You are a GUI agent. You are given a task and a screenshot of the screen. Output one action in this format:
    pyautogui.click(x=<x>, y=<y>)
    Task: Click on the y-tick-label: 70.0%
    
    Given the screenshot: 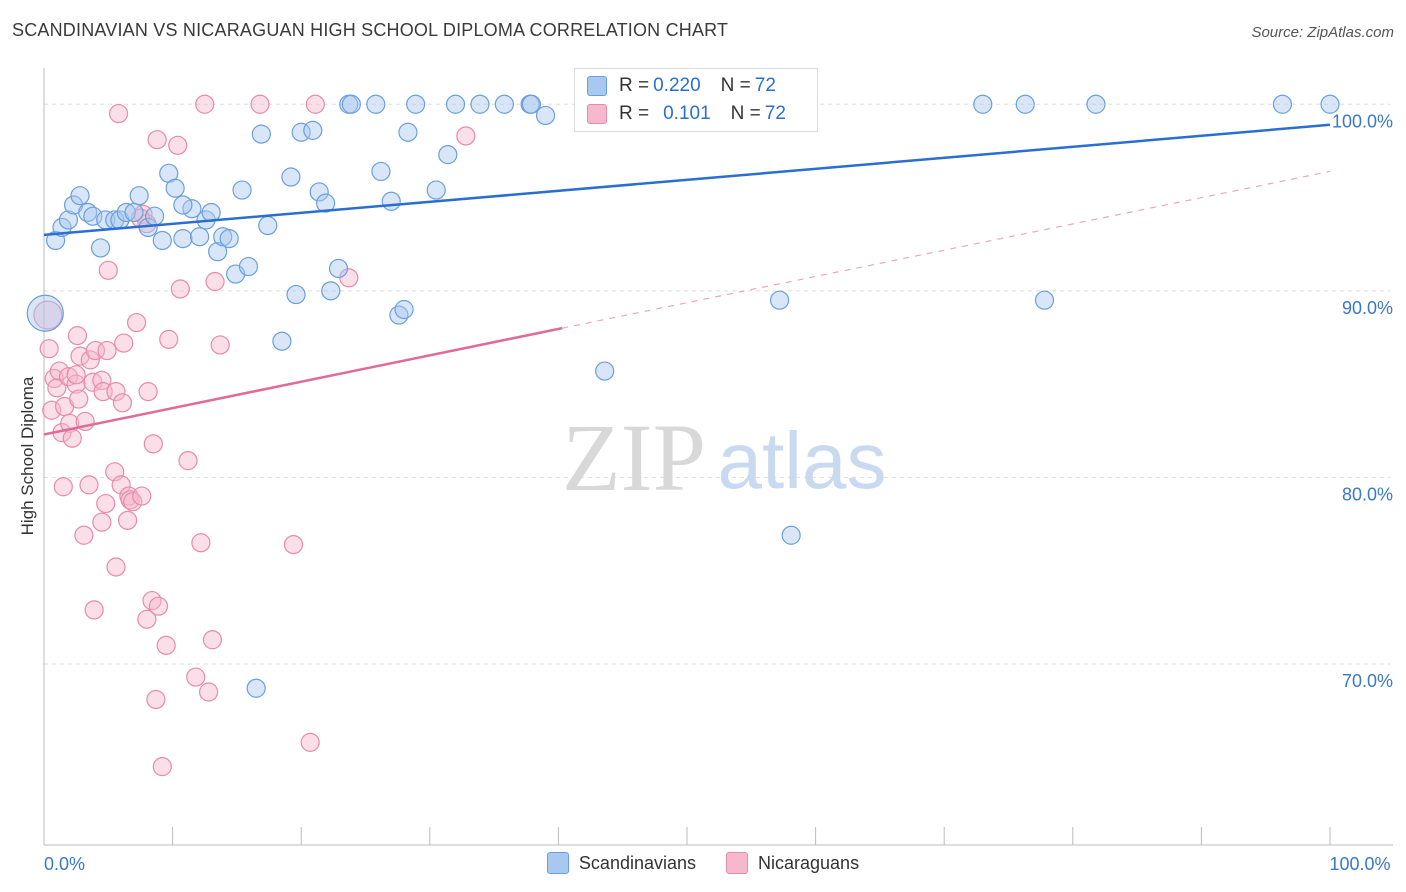 What is the action you would take?
    pyautogui.click(x=1367, y=681)
    